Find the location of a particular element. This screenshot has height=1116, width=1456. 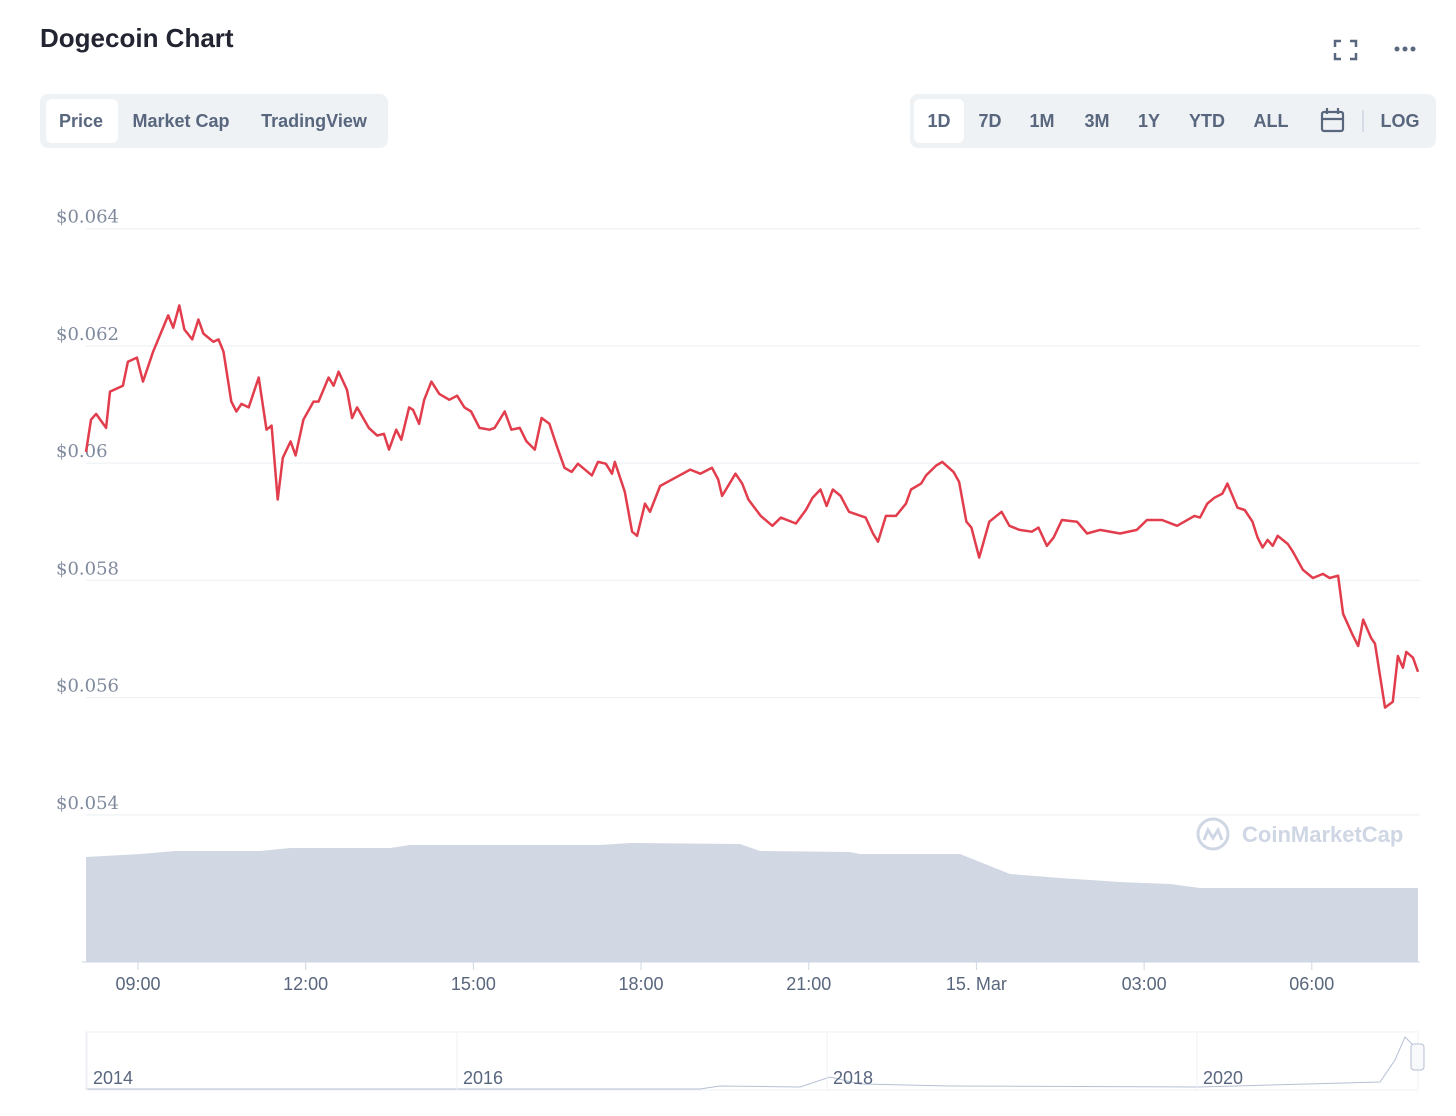

tab: Price is located at coordinates (81, 121).